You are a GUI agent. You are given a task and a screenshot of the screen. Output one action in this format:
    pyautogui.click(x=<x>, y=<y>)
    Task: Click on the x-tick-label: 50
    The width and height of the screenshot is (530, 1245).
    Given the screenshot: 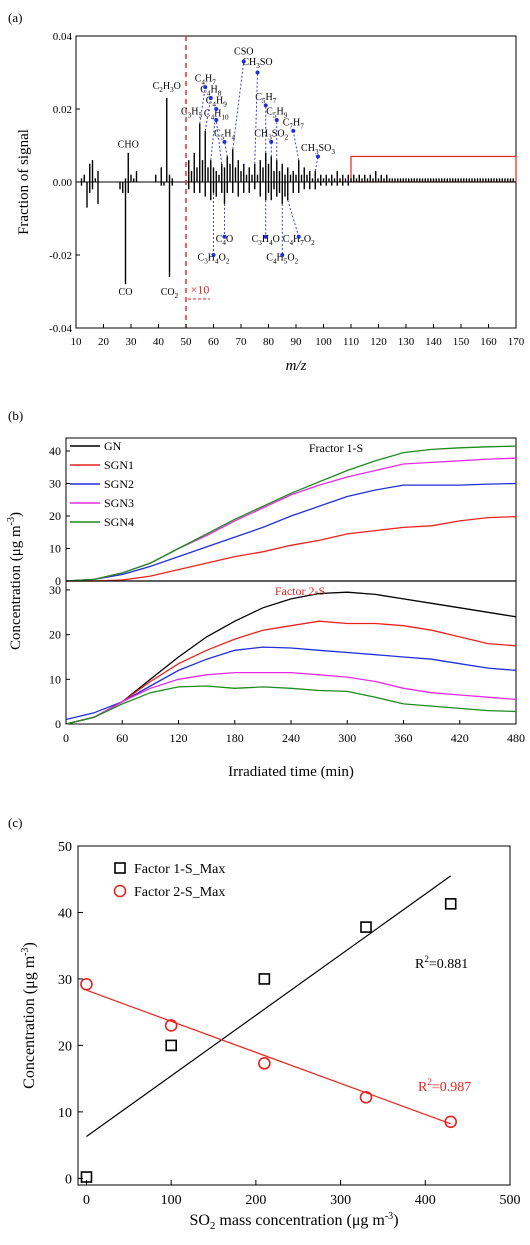 What is the action you would take?
    pyautogui.click(x=187, y=342)
    